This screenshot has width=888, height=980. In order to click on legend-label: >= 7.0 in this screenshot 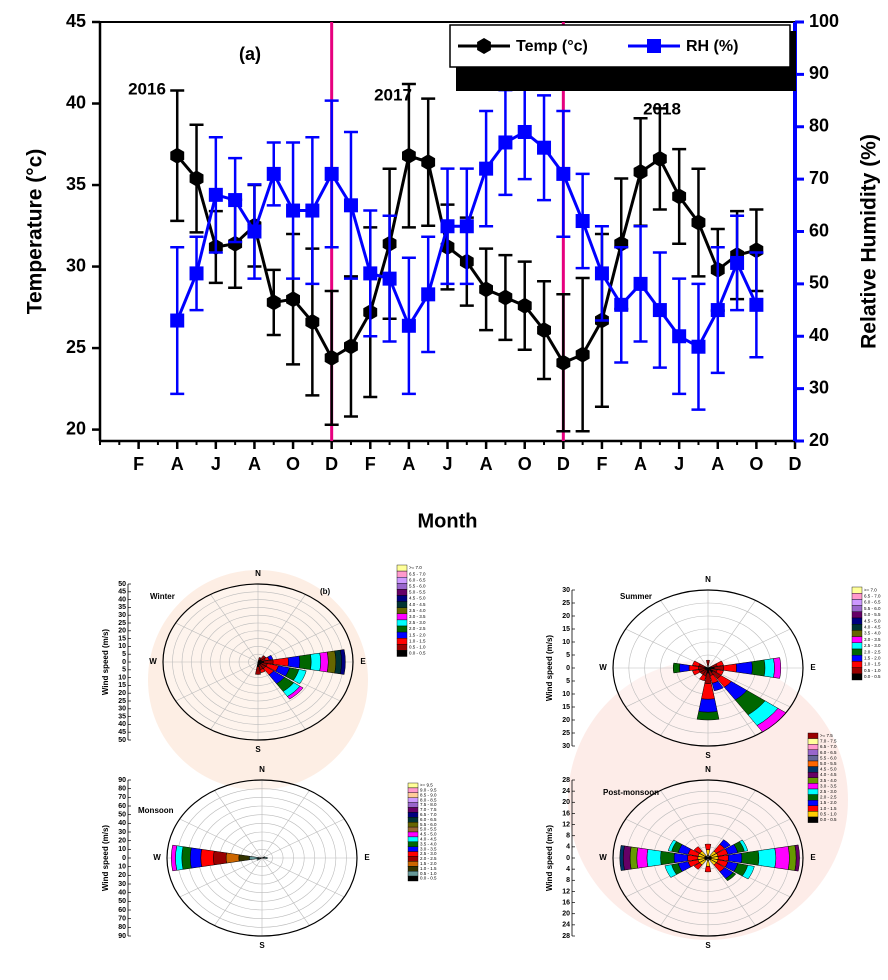, I will do `click(870, 589)`.